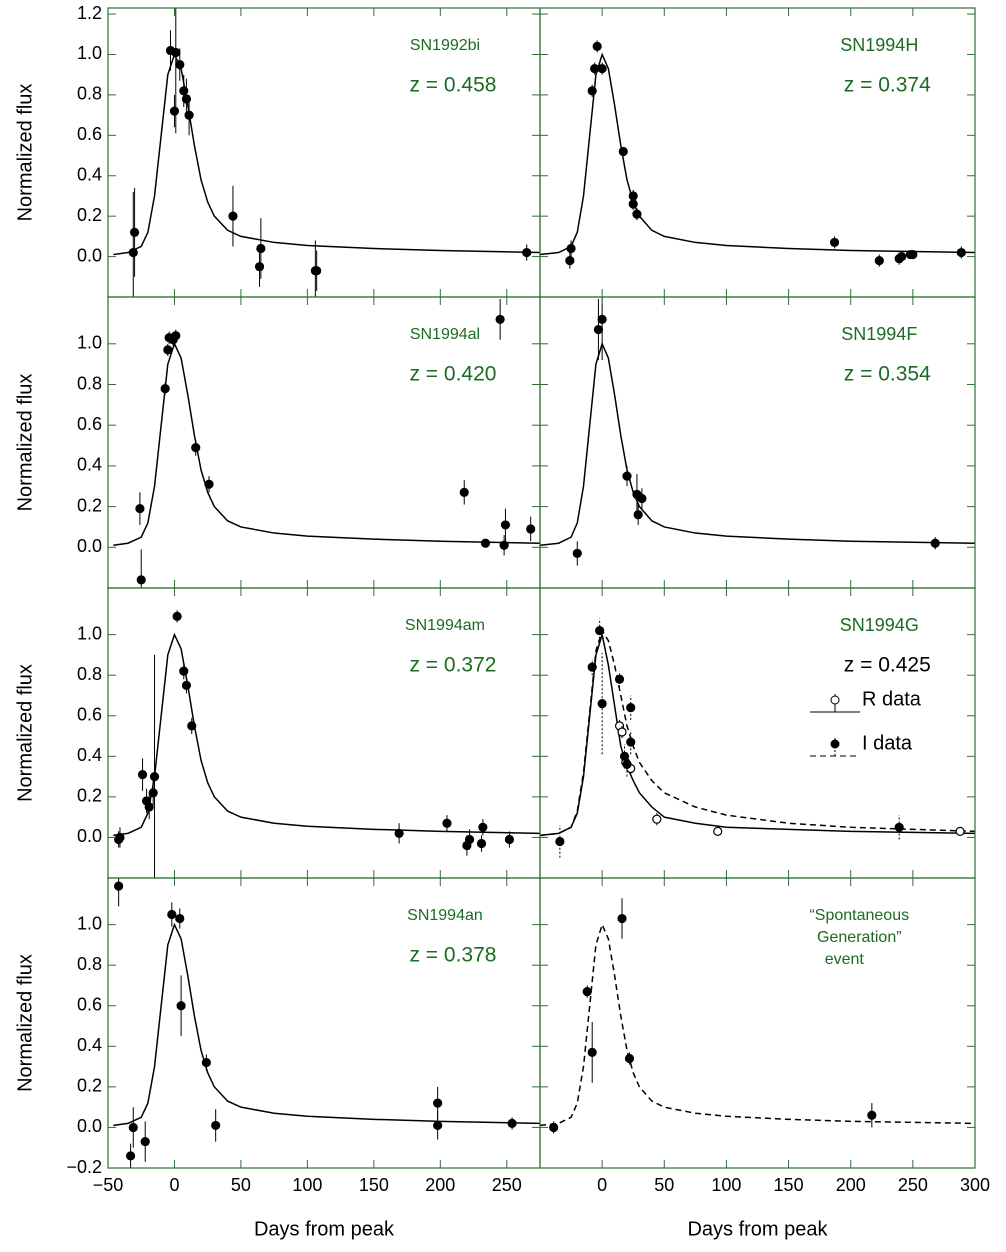  Describe the element at coordinates (108, 1185) in the screenshot. I see `x-tick-label: −50` at that location.